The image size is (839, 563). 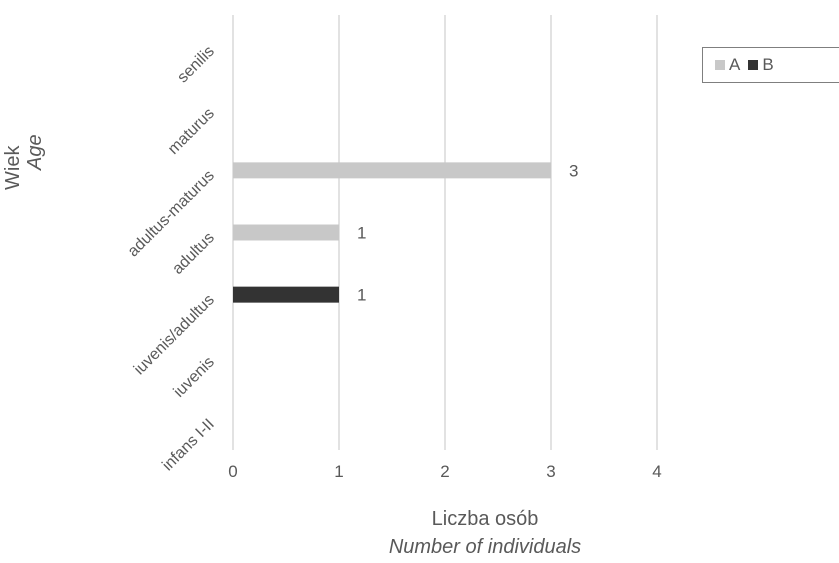 I want to click on x-tick-label: 0, so click(x=232, y=471).